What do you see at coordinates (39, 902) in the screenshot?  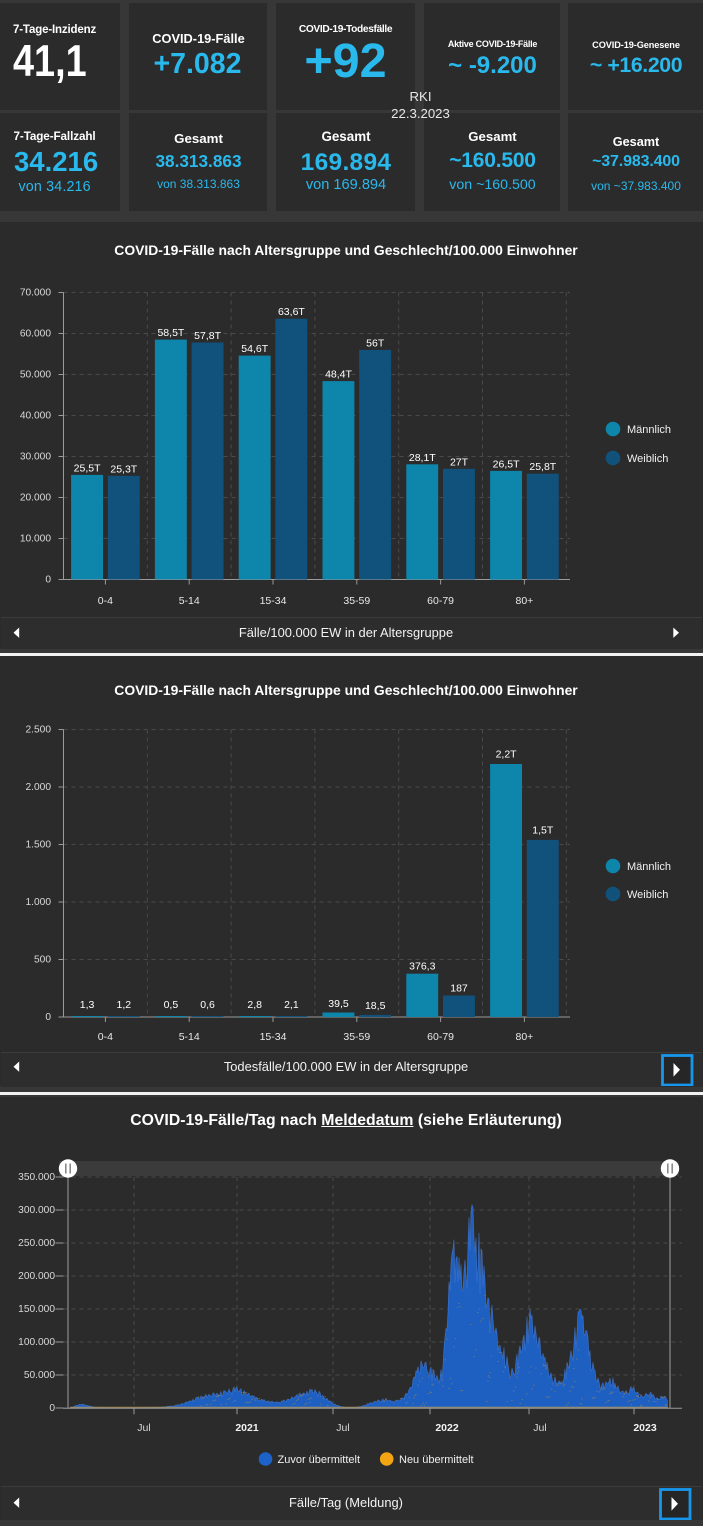 I see `svg-text: 1.000` at bounding box center [39, 902].